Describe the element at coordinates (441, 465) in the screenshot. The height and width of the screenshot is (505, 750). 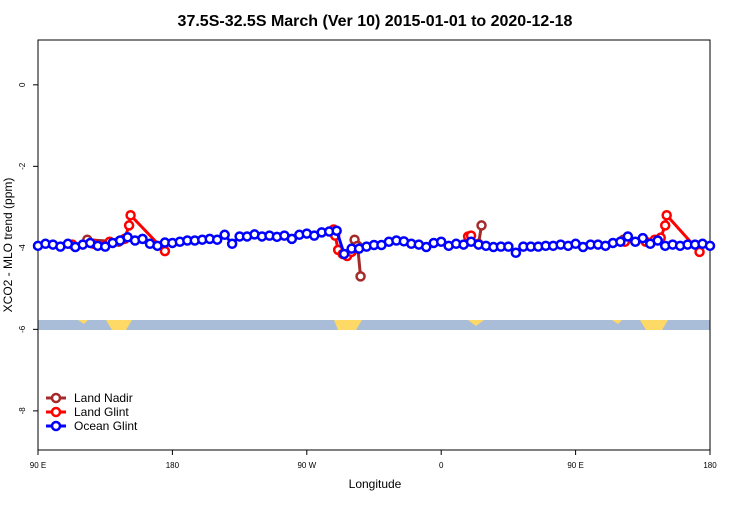
I see `x-tick-label: 0` at that location.